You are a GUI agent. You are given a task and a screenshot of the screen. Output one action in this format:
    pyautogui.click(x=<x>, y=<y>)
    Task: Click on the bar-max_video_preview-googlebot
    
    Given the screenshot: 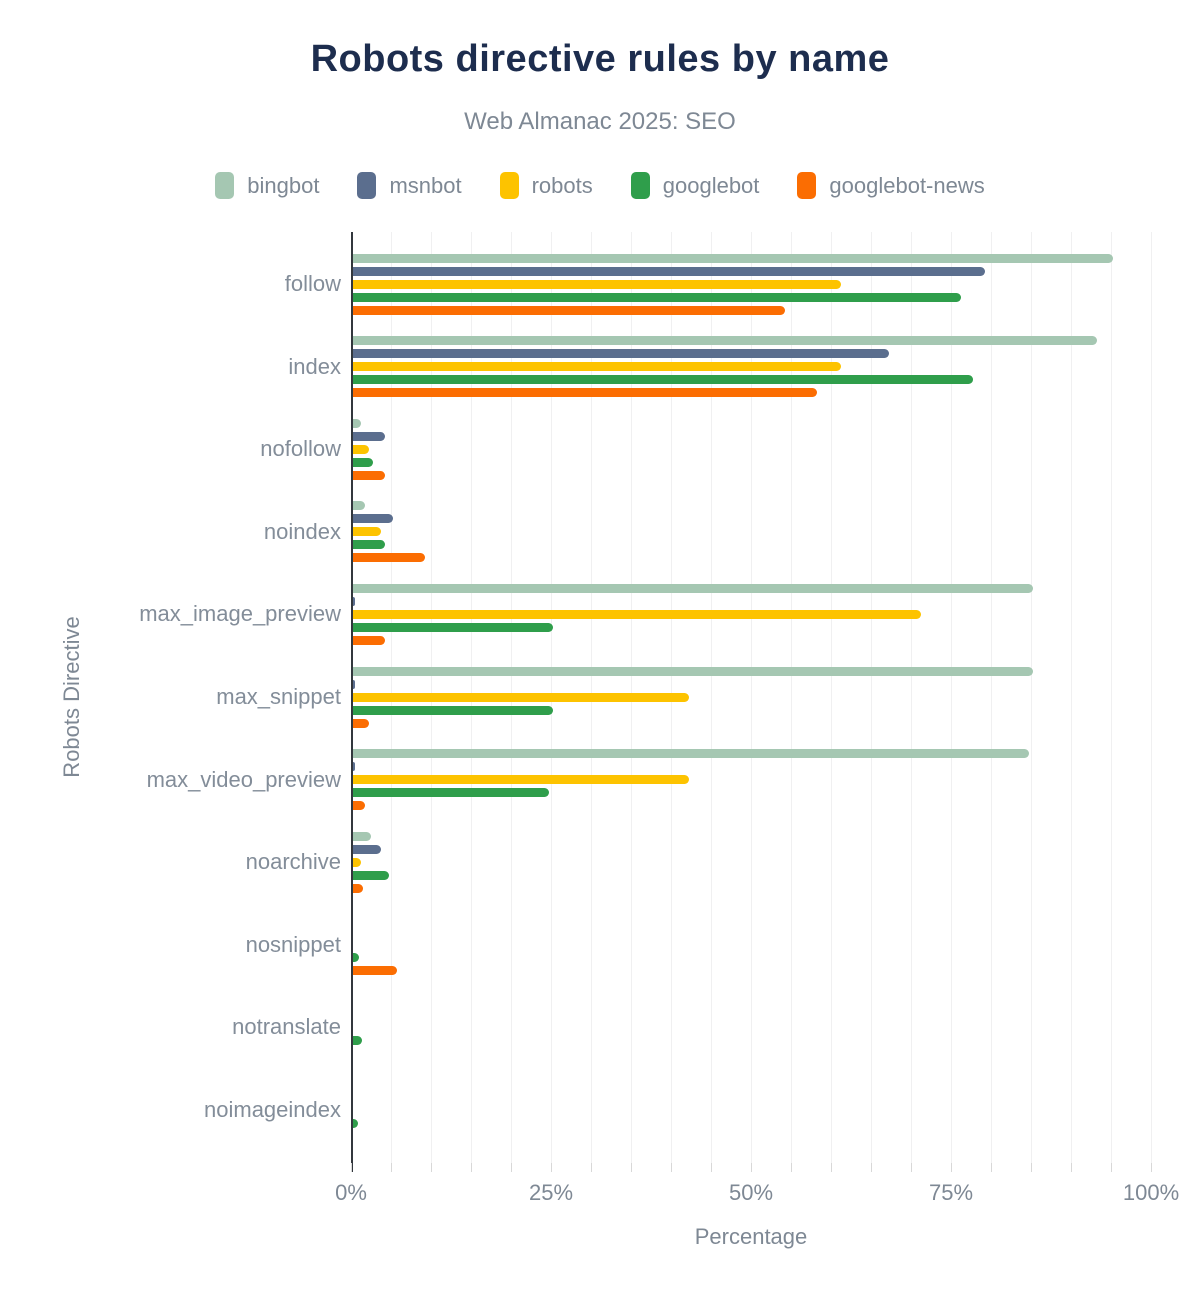 What is the action you would take?
    pyautogui.click(x=451, y=793)
    